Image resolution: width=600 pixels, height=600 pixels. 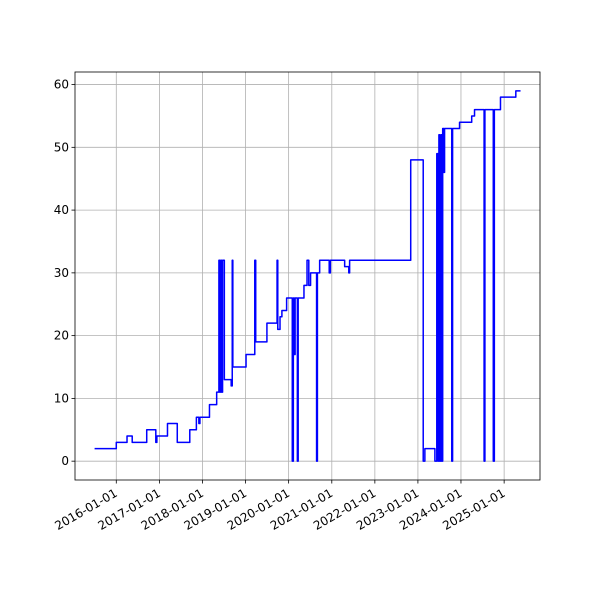 What do you see at coordinates (61, 210) in the screenshot?
I see `y-tick-label: 40` at bounding box center [61, 210].